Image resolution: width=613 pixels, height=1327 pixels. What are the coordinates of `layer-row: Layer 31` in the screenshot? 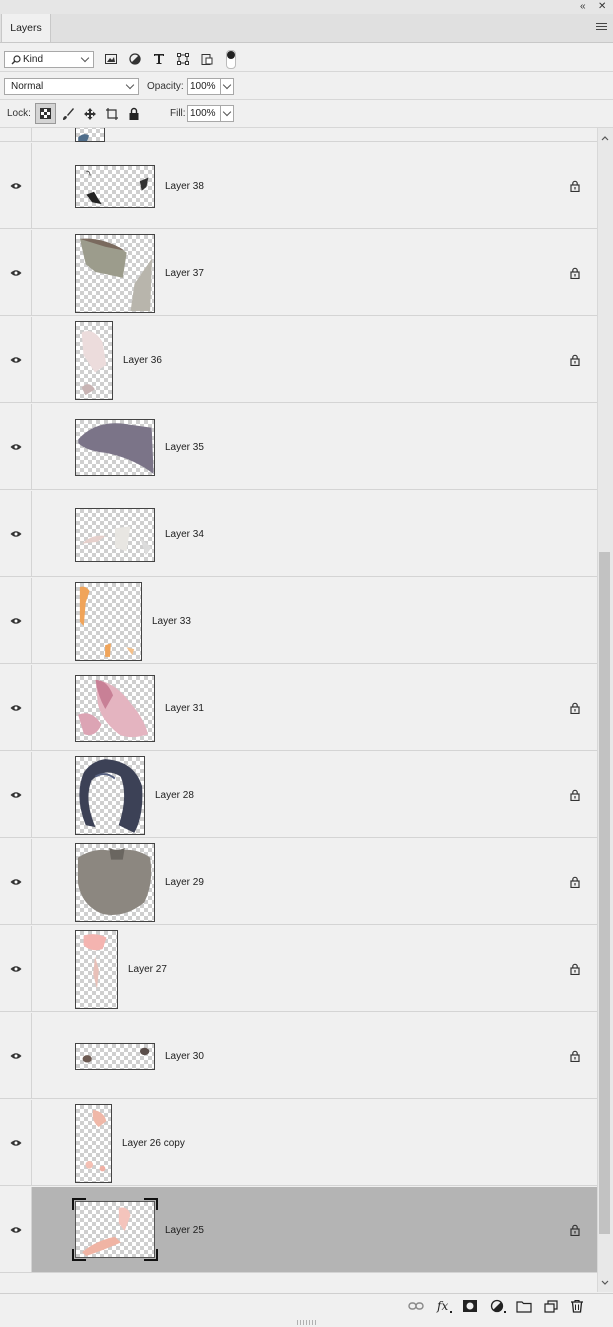 It's located at (298, 708).